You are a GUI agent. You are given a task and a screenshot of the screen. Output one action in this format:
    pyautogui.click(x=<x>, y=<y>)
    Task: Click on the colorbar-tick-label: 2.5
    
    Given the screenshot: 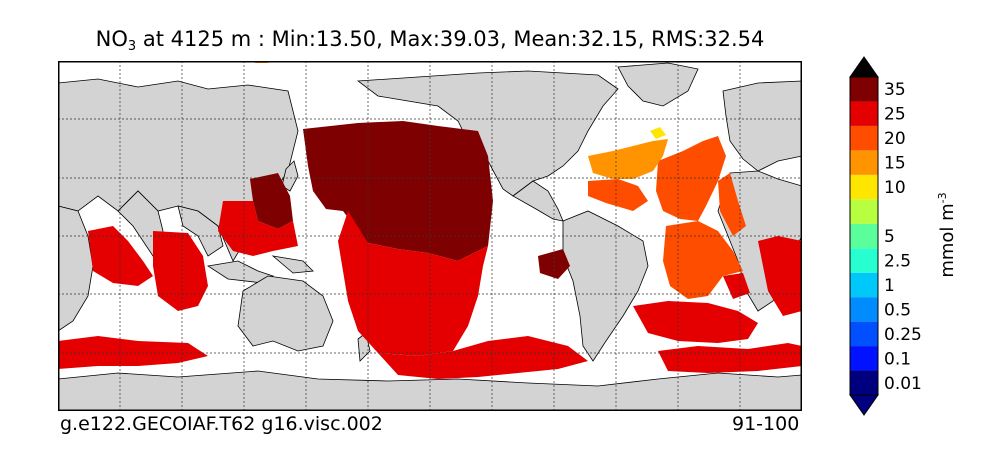 What is the action you would take?
    pyautogui.click(x=897, y=261)
    